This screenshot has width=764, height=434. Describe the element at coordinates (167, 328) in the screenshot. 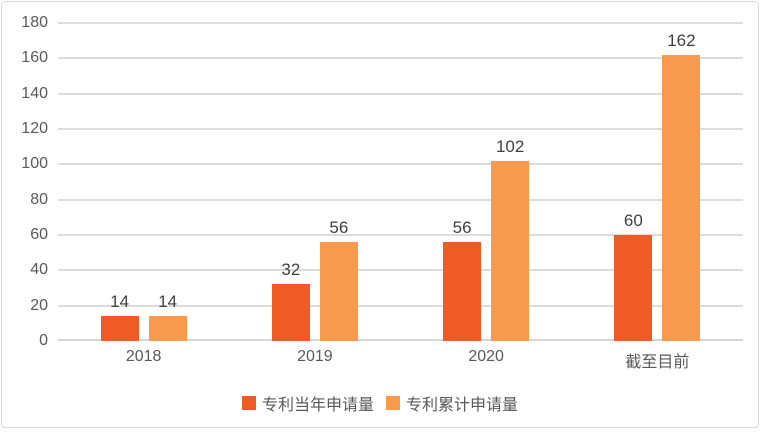

I see `bar-series2-2018` at that location.